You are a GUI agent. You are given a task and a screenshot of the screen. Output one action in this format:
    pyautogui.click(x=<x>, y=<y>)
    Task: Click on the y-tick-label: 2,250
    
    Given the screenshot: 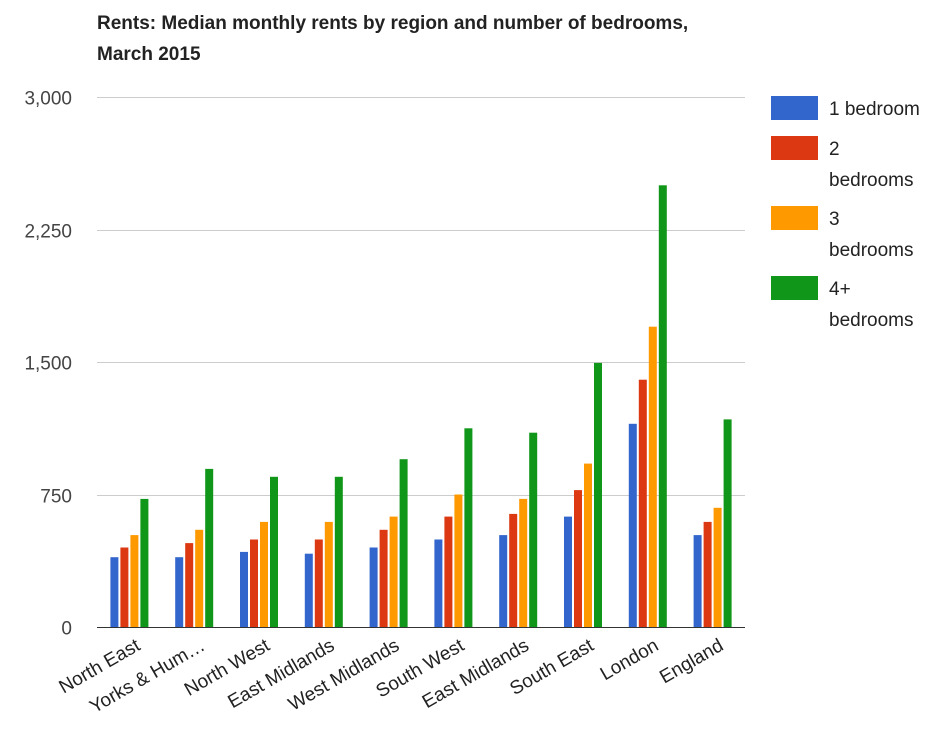 What is the action you would take?
    pyautogui.click(x=48, y=232)
    